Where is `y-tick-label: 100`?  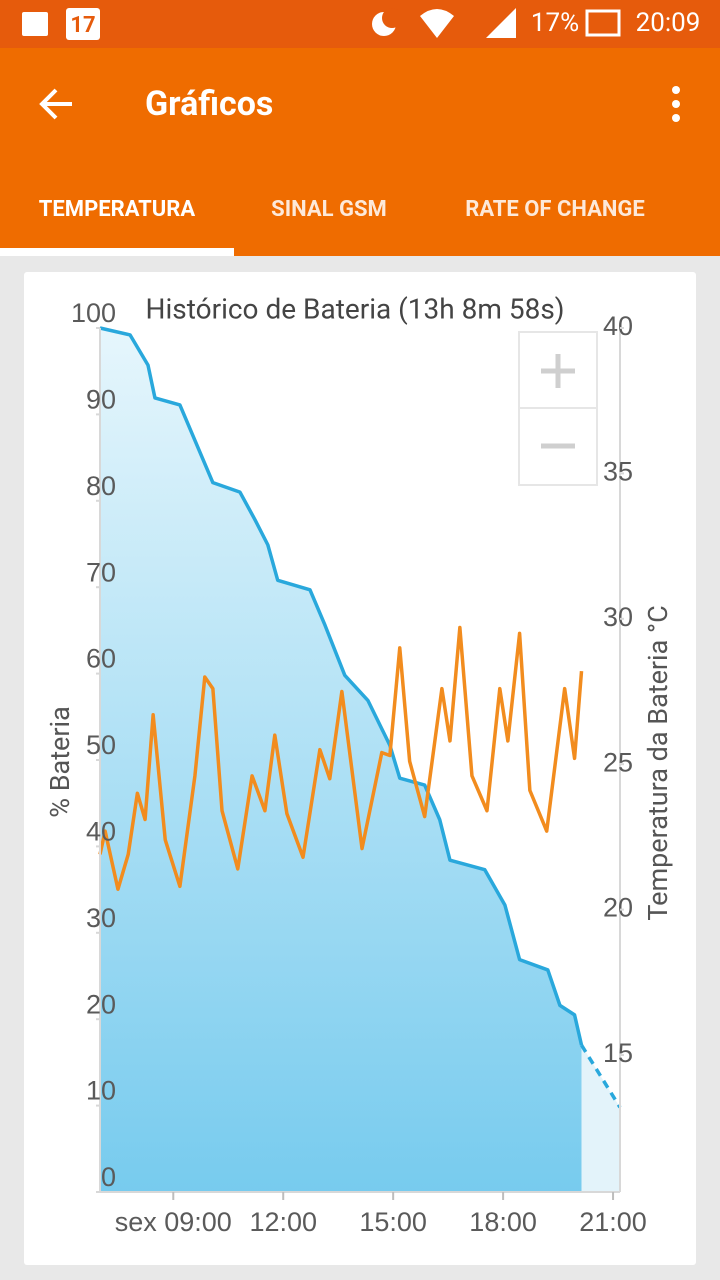 y-tick-label: 100 is located at coordinates (93, 313).